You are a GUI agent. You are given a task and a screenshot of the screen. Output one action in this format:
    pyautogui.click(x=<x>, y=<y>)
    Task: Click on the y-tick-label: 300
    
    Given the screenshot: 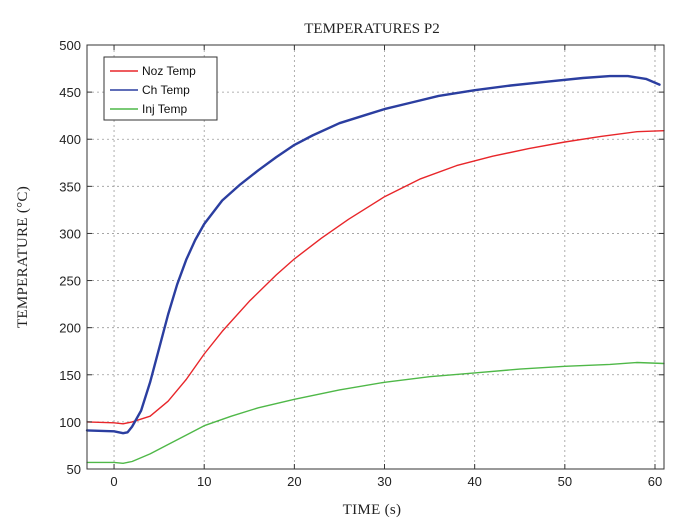 What is the action you would take?
    pyautogui.click(x=70, y=233)
    